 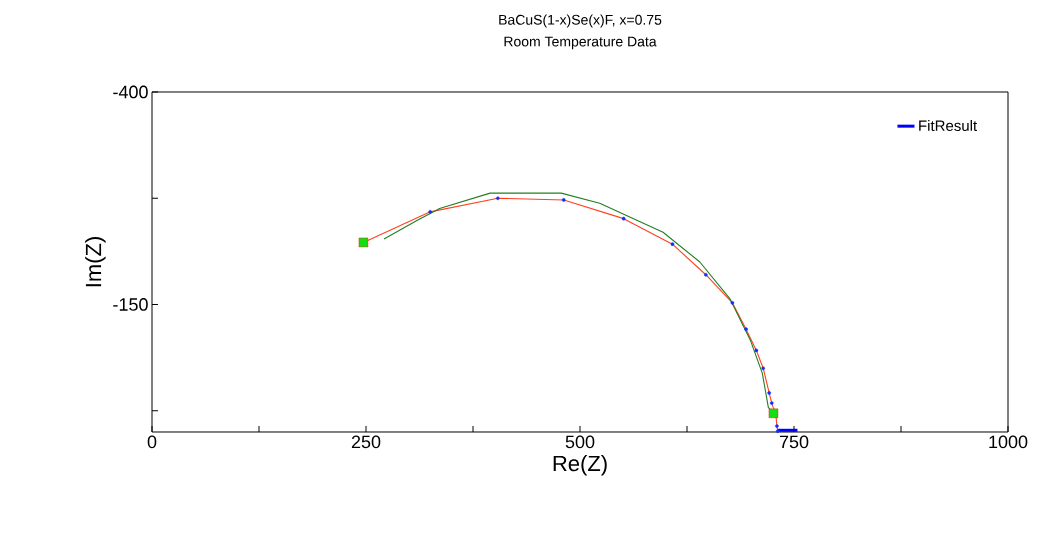 What do you see at coordinates (95, 262) in the screenshot?
I see `y-axis-title: Im(Z)` at bounding box center [95, 262].